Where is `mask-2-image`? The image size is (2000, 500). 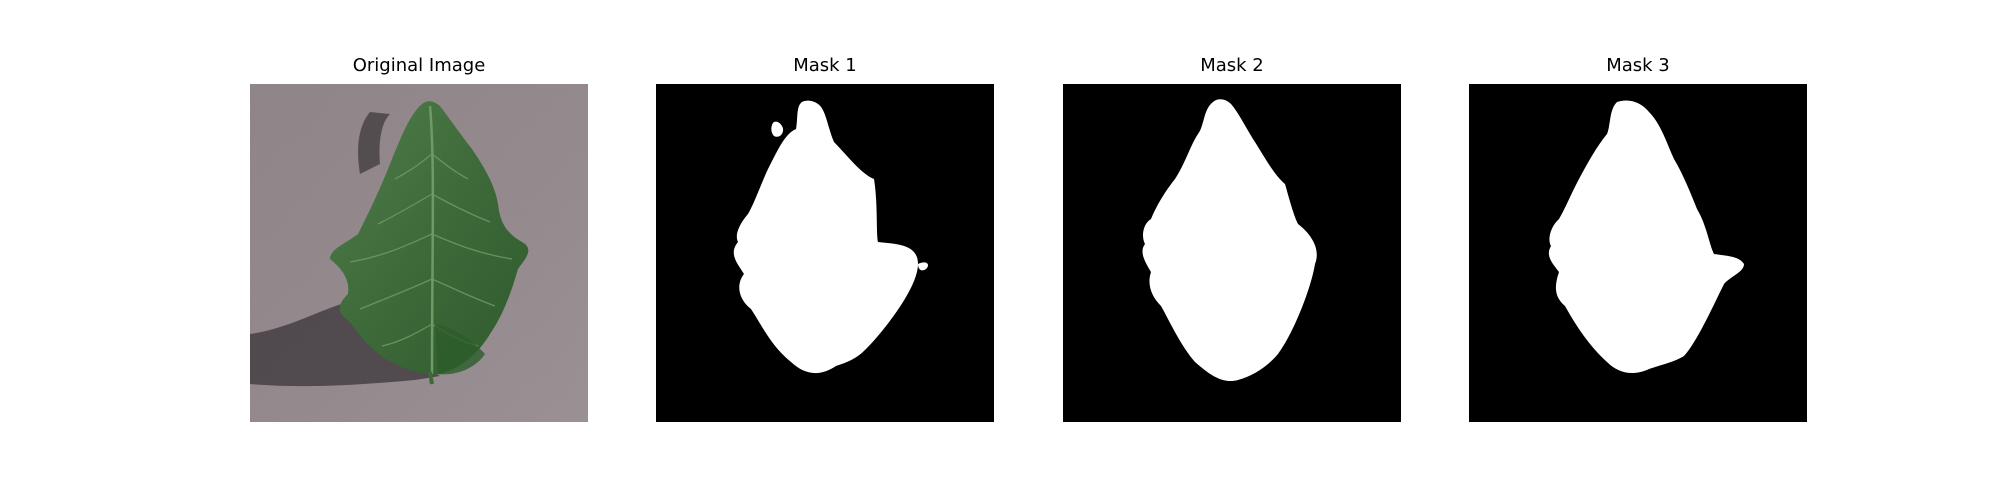
mask-2-image is located at coordinates (1232, 253).